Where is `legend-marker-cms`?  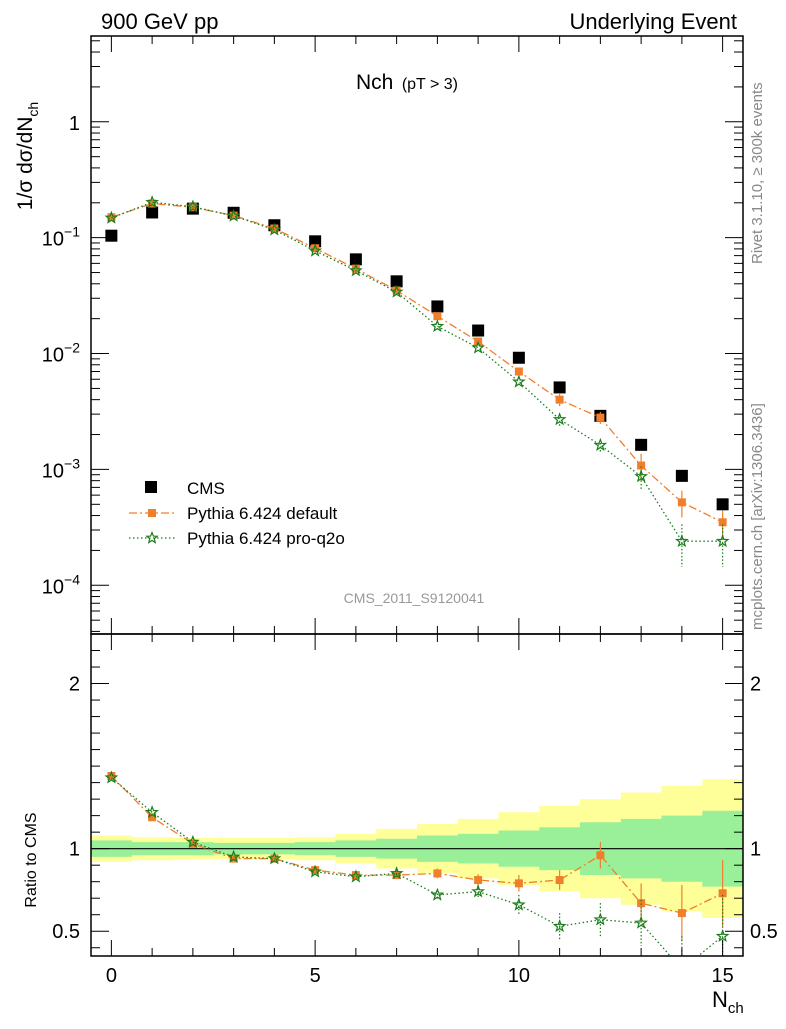
legend-marker-cms is located at coordinates (151, 487).